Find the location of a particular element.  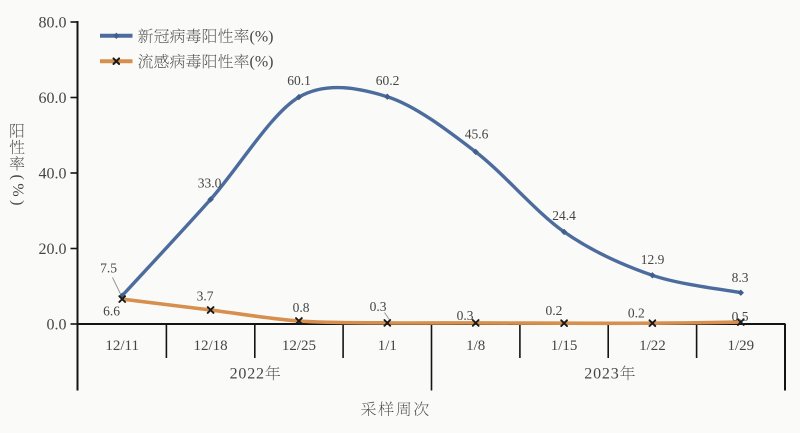

svg-text: 1/22 is located at coordinates (652, 346).